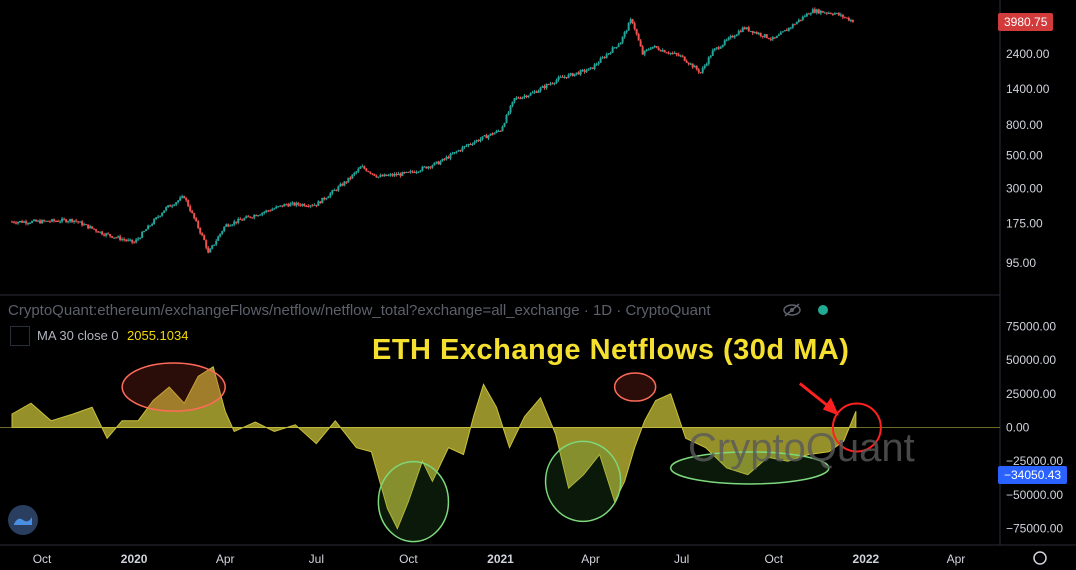  I want to click on price-tick-label: 175.00, so click(1024, 223).